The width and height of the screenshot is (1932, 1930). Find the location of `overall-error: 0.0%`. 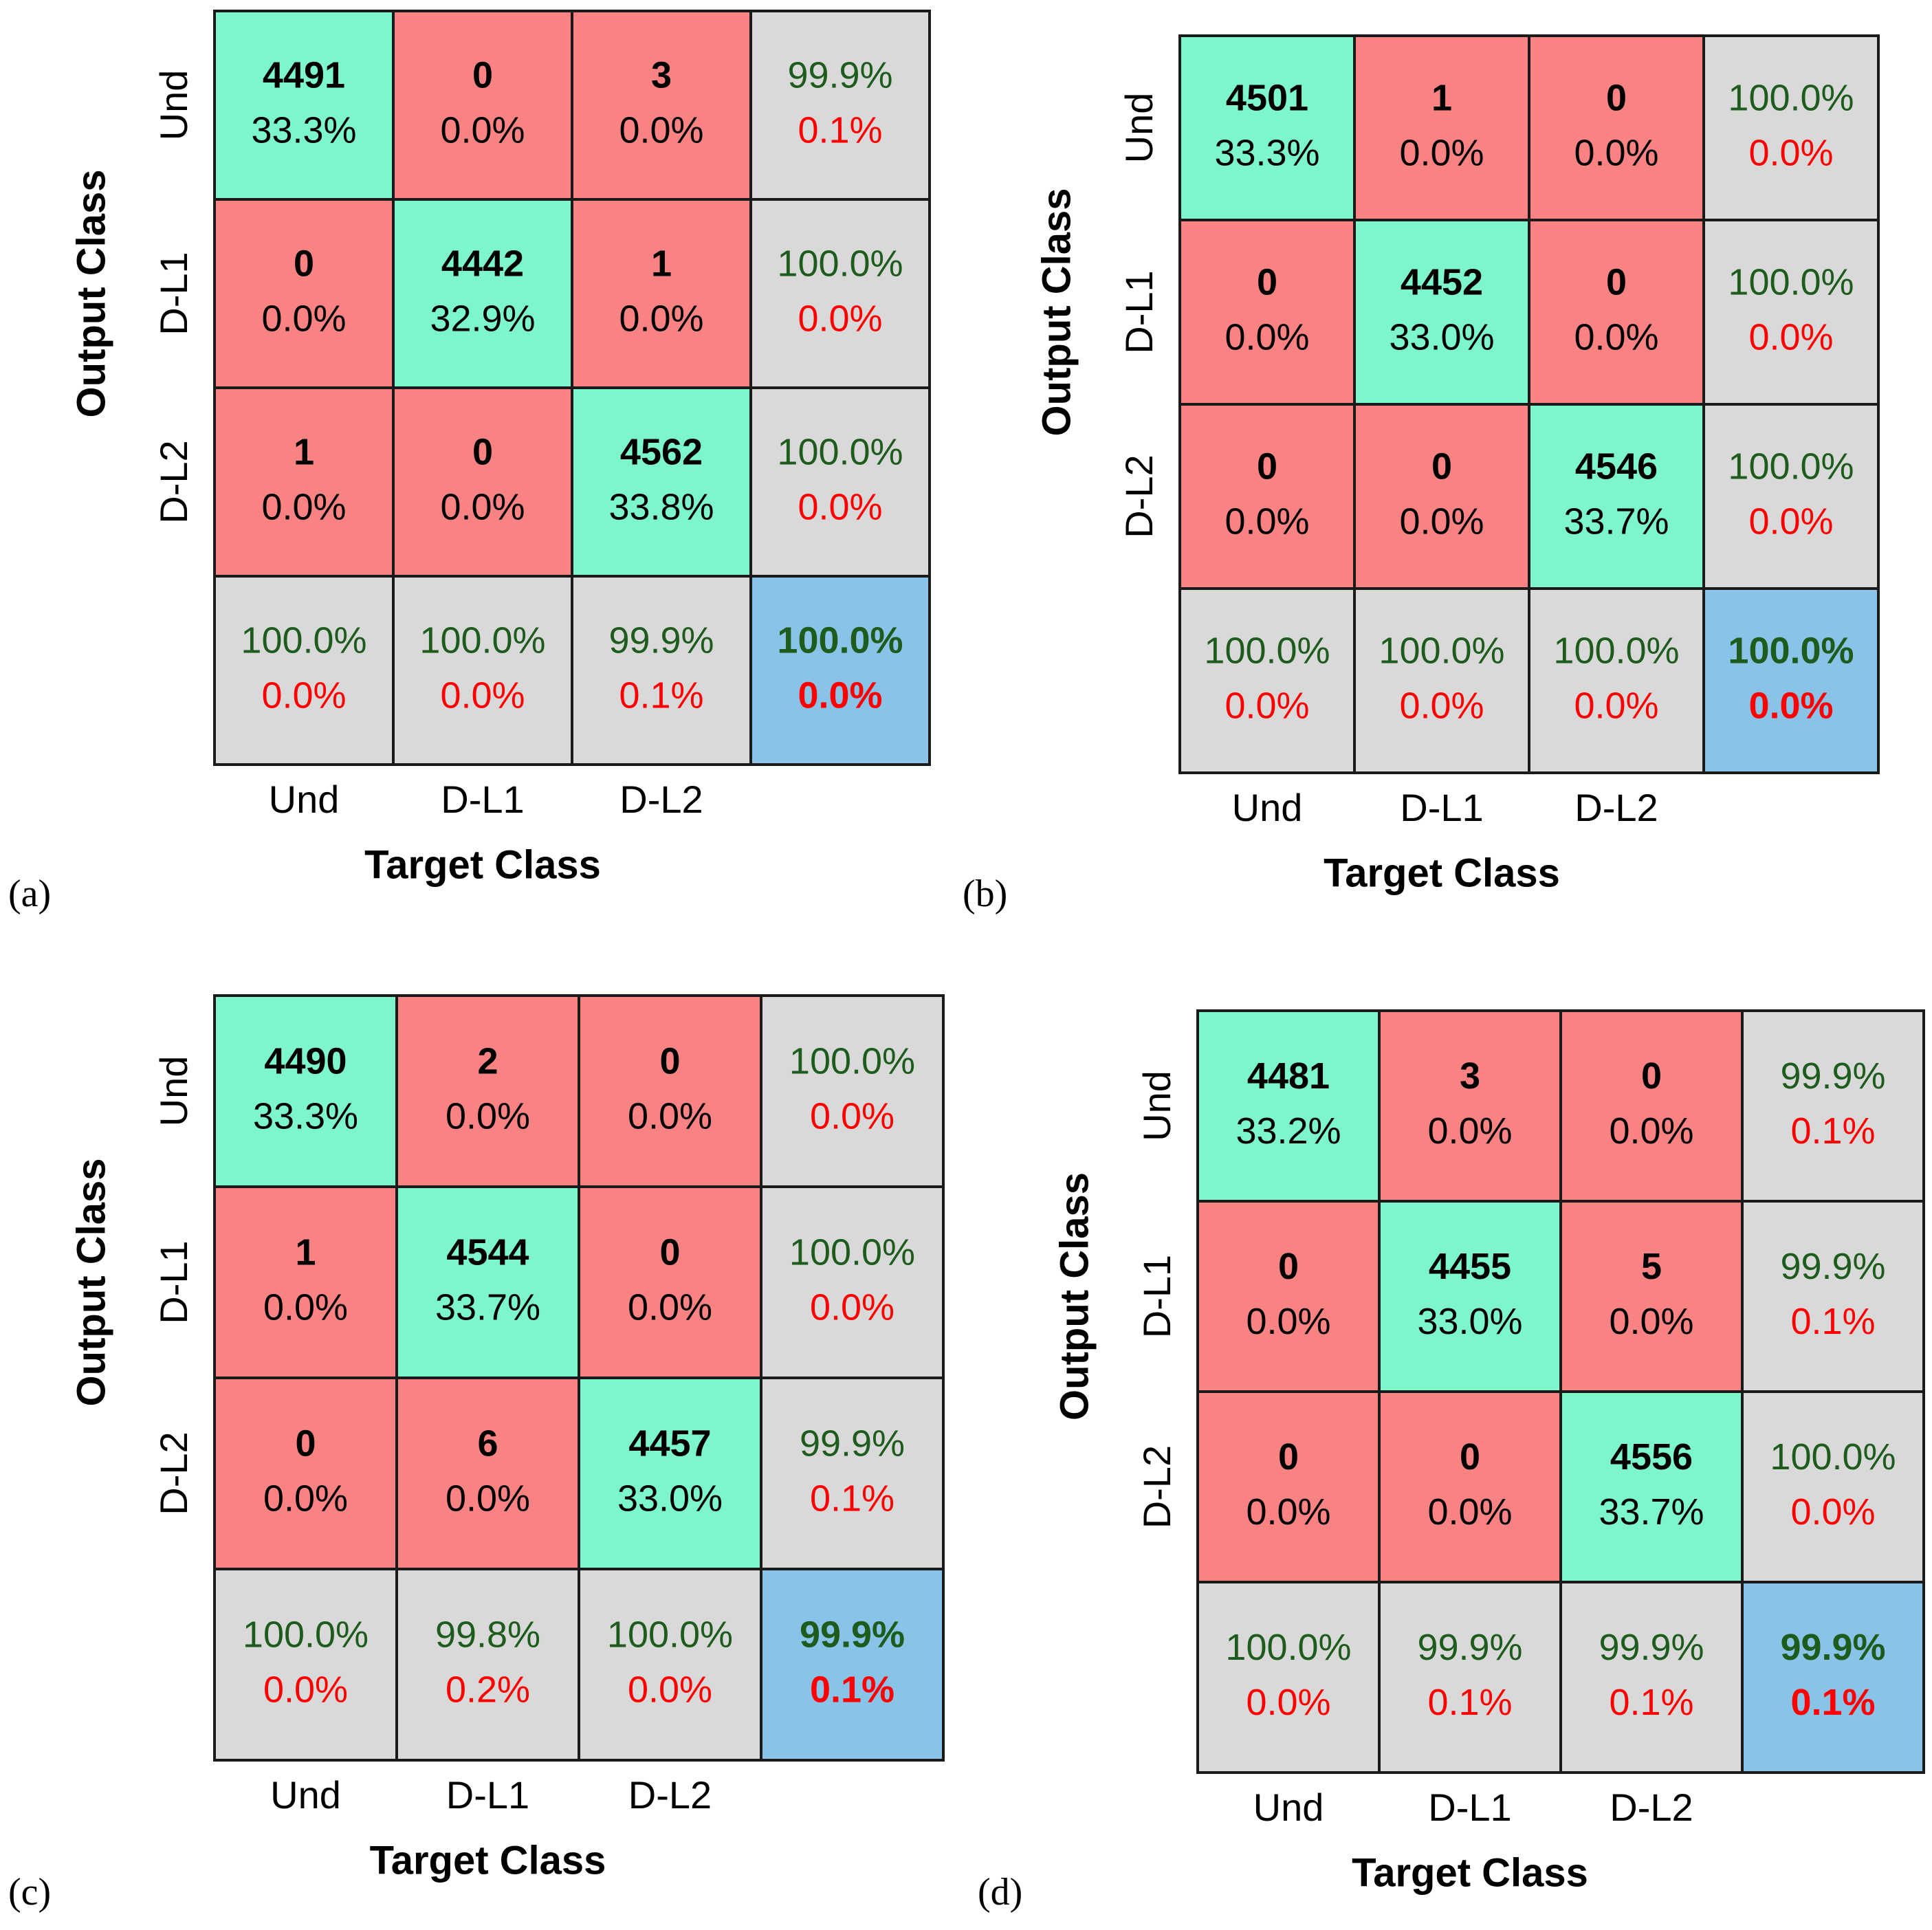

overall-error: 0.0% is located at coordinates (840, 695).